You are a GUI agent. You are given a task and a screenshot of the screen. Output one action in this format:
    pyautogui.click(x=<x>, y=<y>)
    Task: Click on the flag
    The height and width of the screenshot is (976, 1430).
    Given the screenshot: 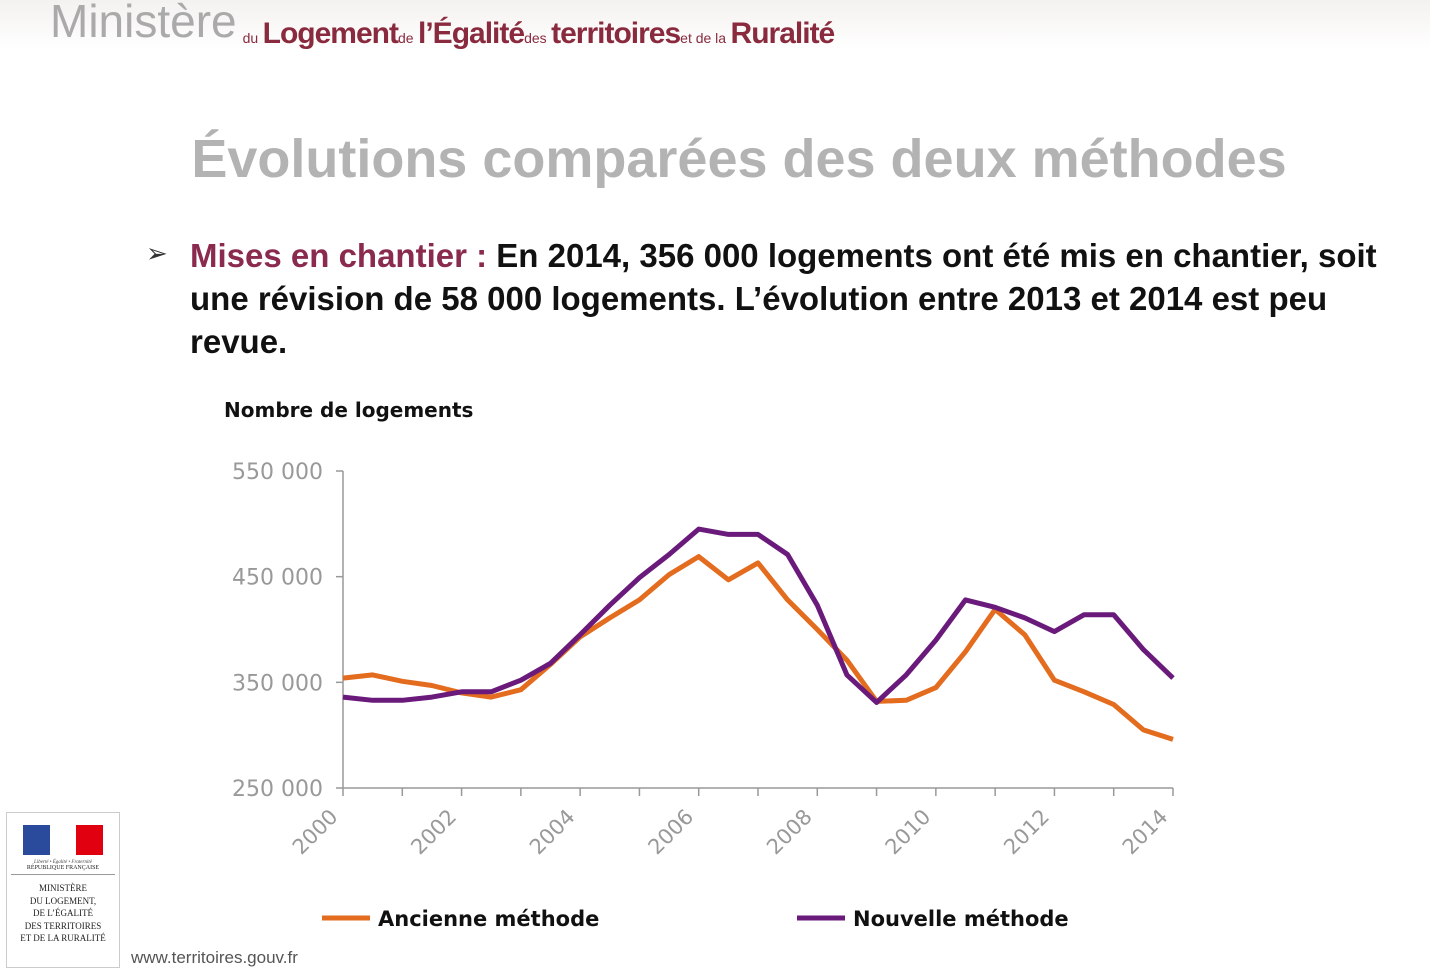 What is the action you would take?
    pyautogui.click(x=63, y=840)
    